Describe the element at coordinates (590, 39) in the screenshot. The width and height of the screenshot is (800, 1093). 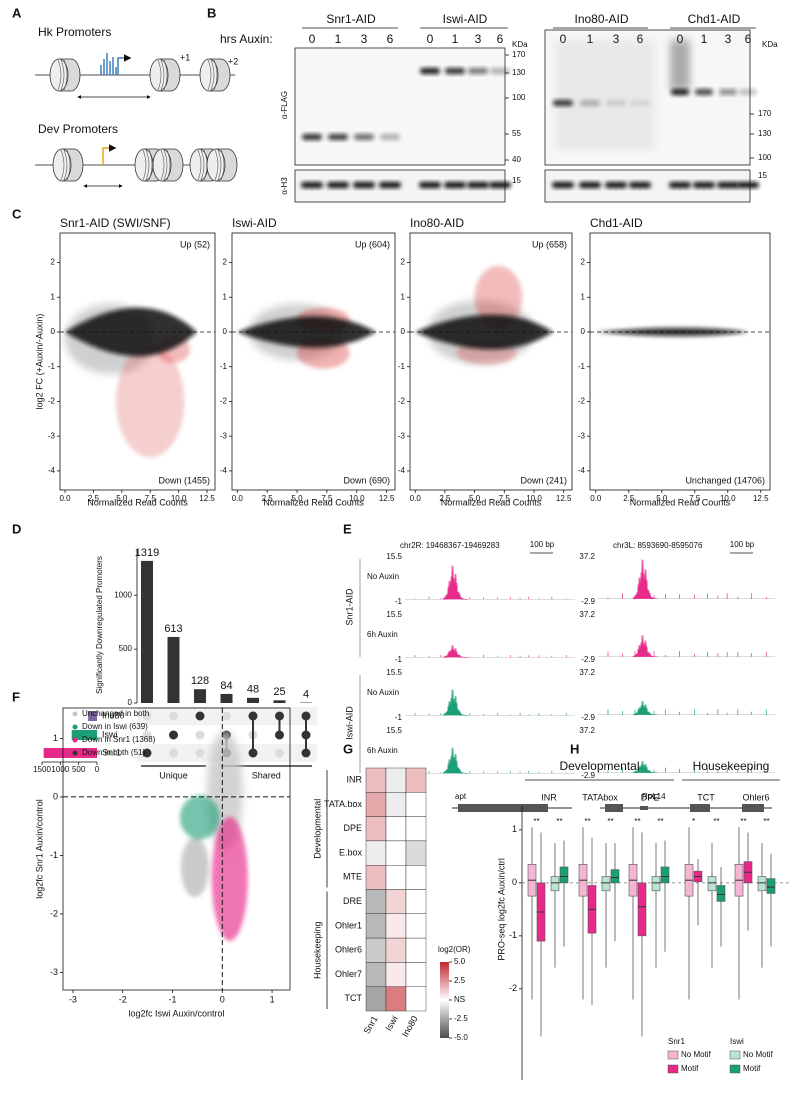
I see `lane-label: 1` at that location.